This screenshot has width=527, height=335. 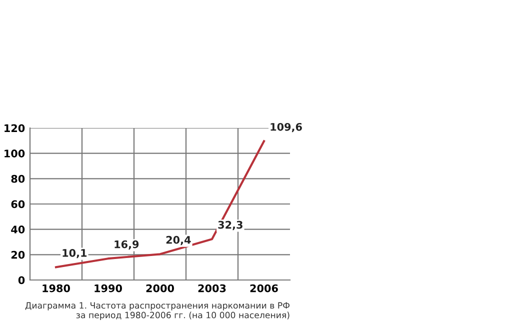 What do you see at coordinates (21, 280) in the screenshot?
I see `y-tick-label: 0` at bounding box center [21, 280].